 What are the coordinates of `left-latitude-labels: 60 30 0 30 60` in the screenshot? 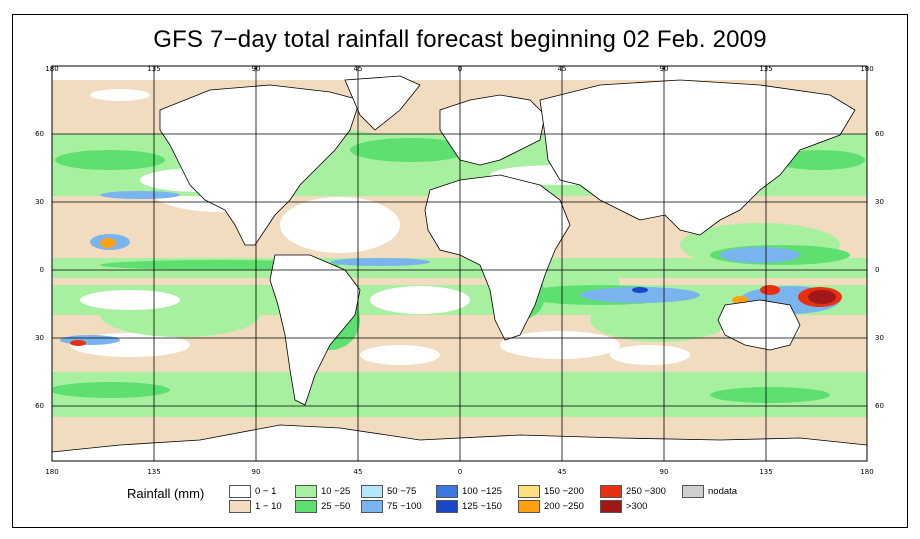 It's located at (39, 270).